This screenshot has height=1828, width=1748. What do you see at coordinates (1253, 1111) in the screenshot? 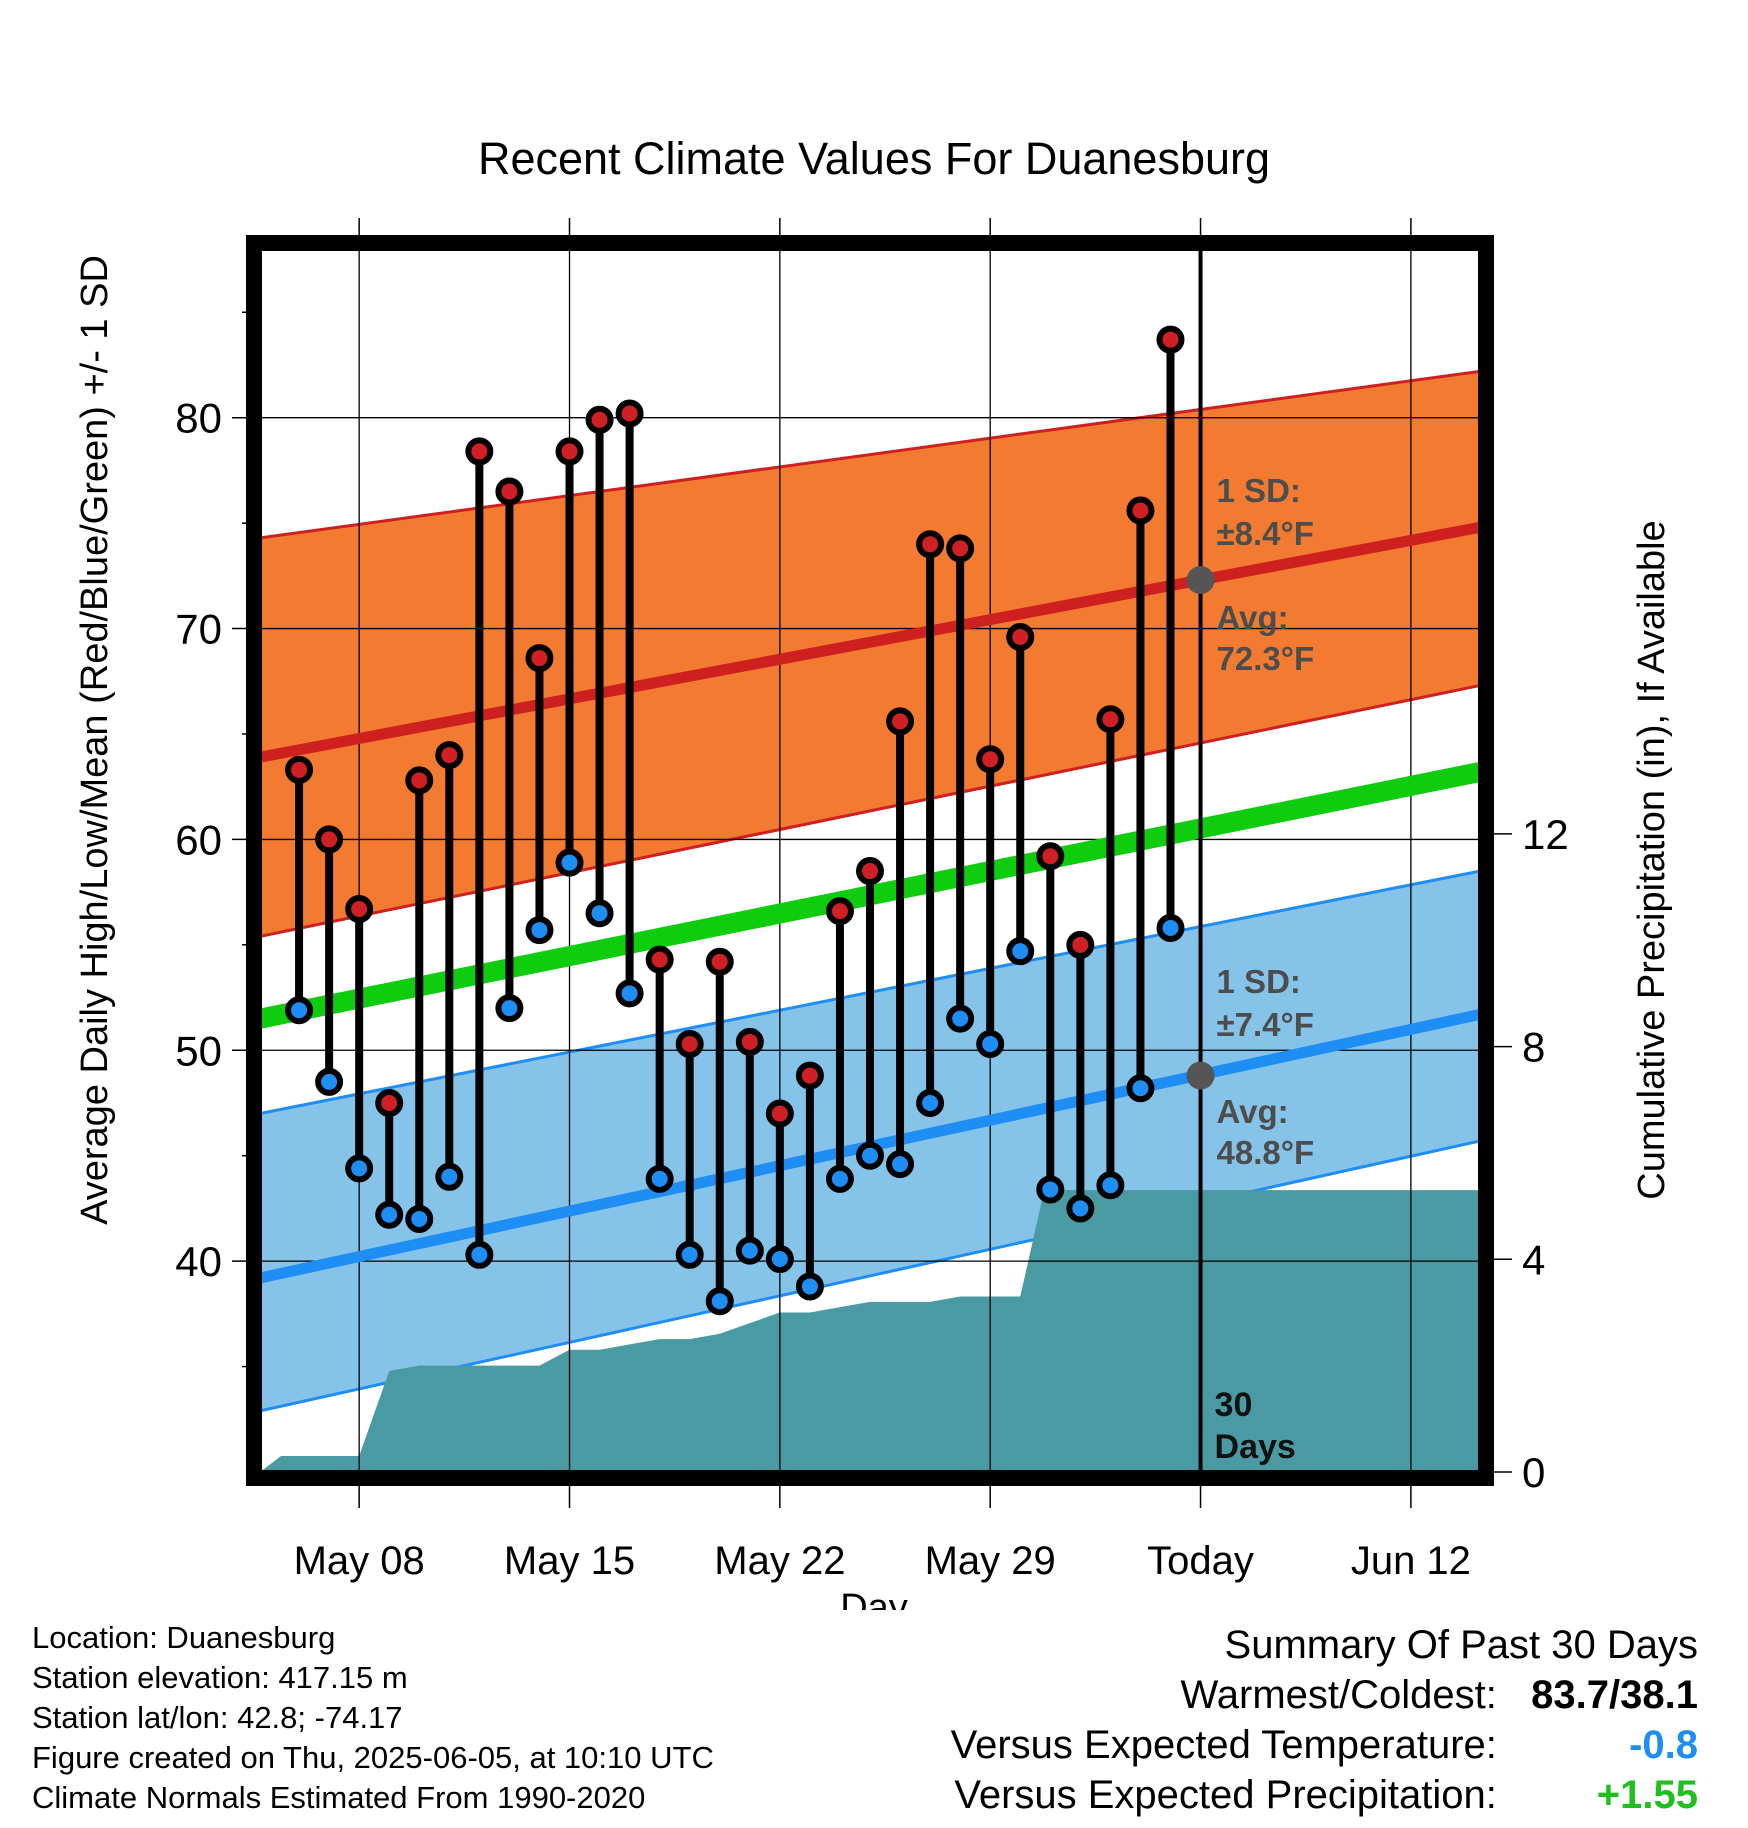
I see `low-avg-label: Avg:` at bounding box center [1253, 1111].